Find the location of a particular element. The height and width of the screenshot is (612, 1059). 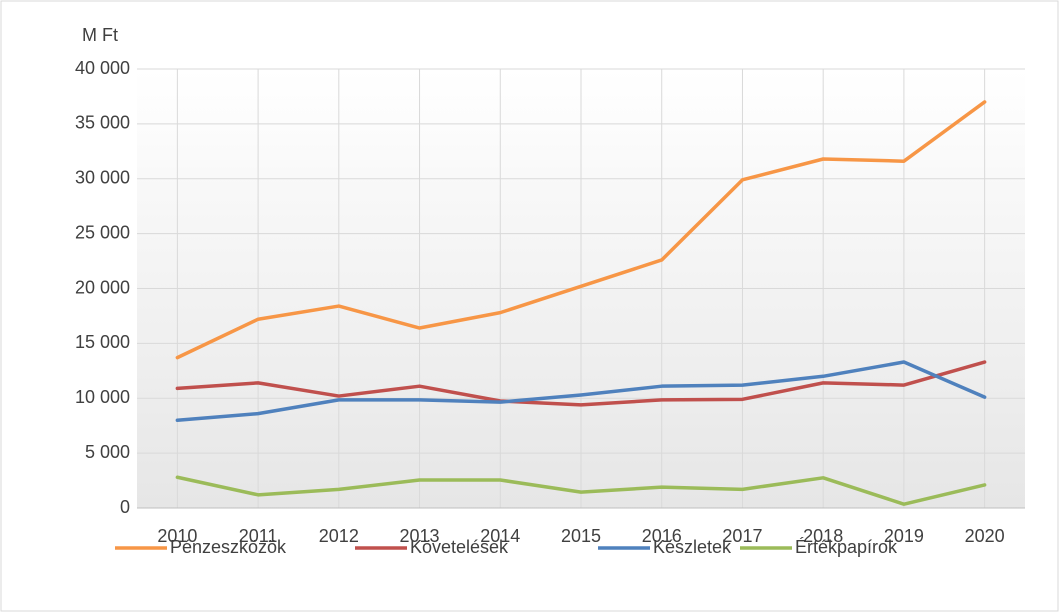

y-tick-label: 40 000 is located at coordinates (102, 68).